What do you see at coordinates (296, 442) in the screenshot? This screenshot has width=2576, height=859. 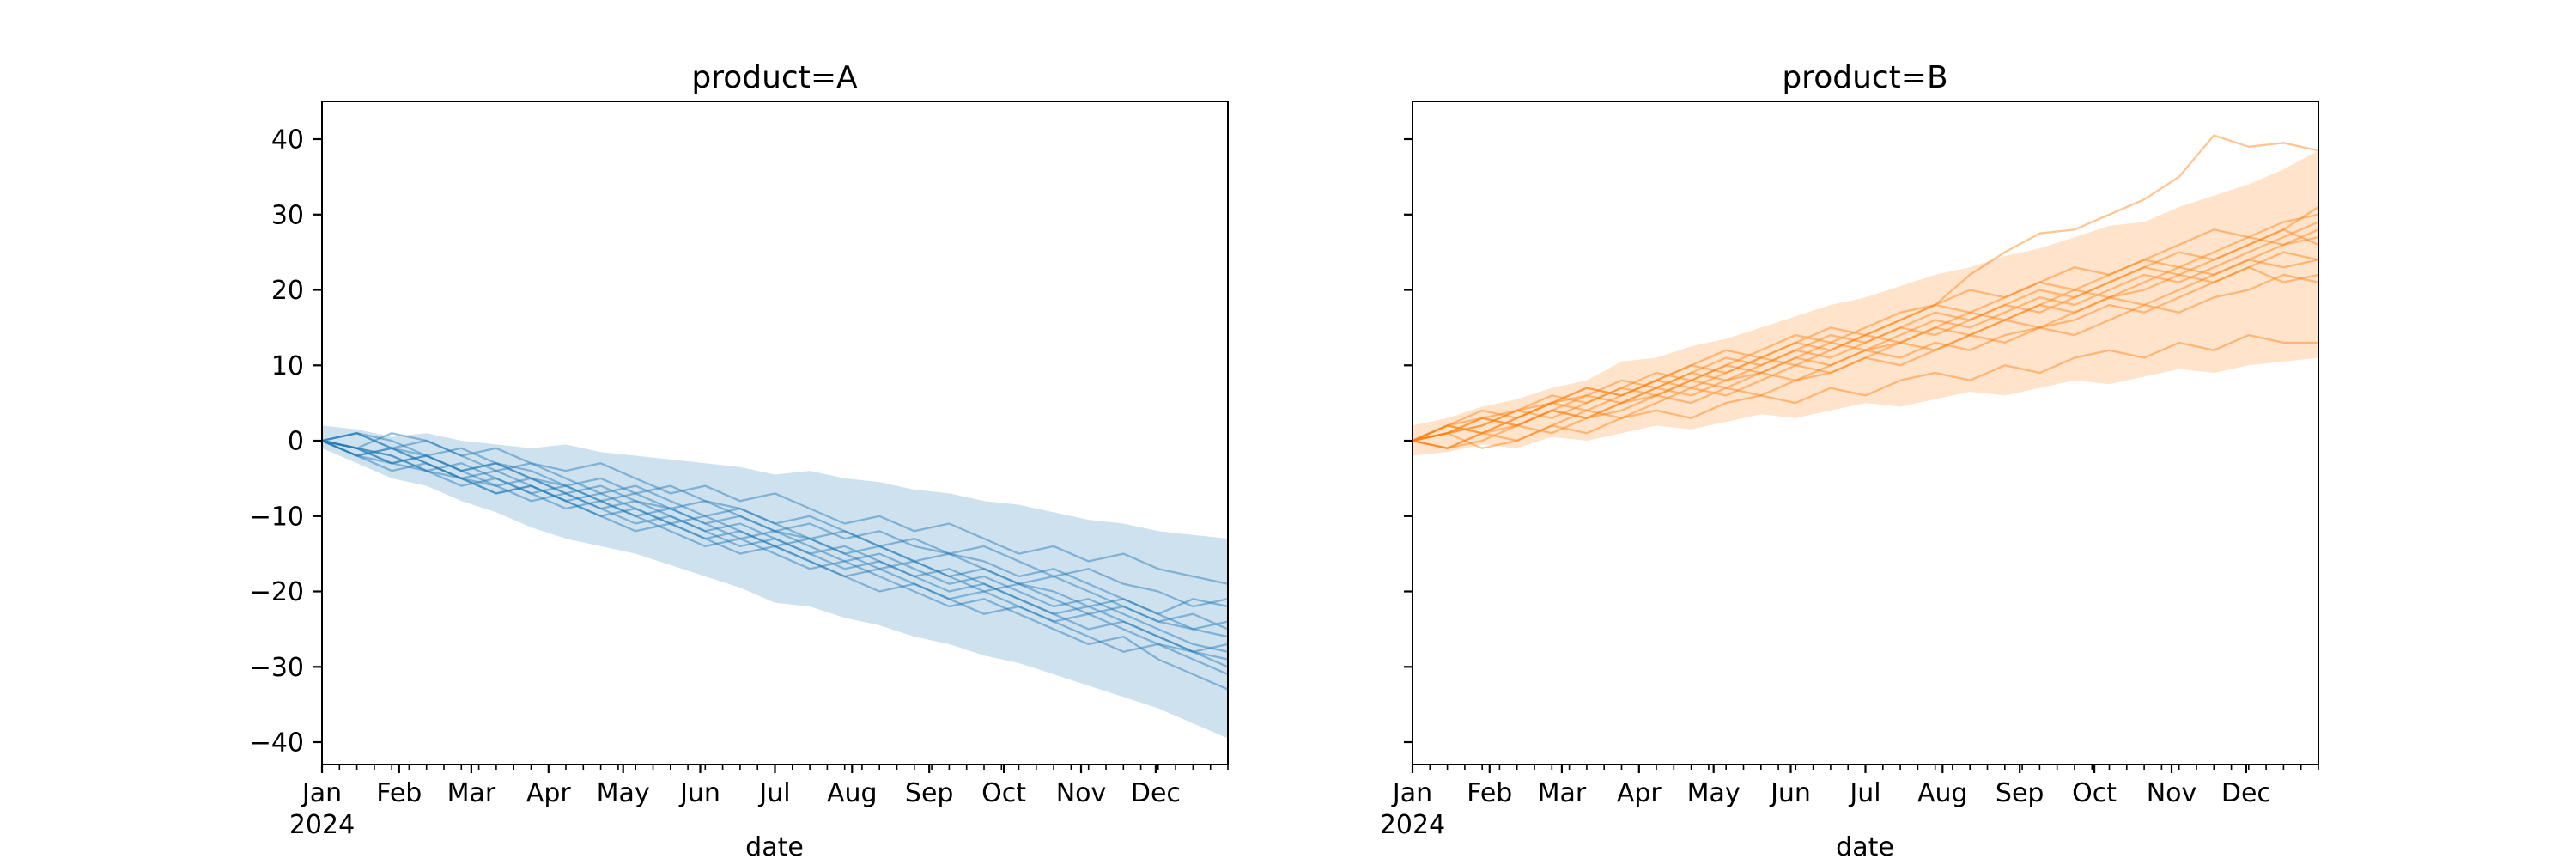 I see `y-tick-label: 0` at bounding box center [296, 442].